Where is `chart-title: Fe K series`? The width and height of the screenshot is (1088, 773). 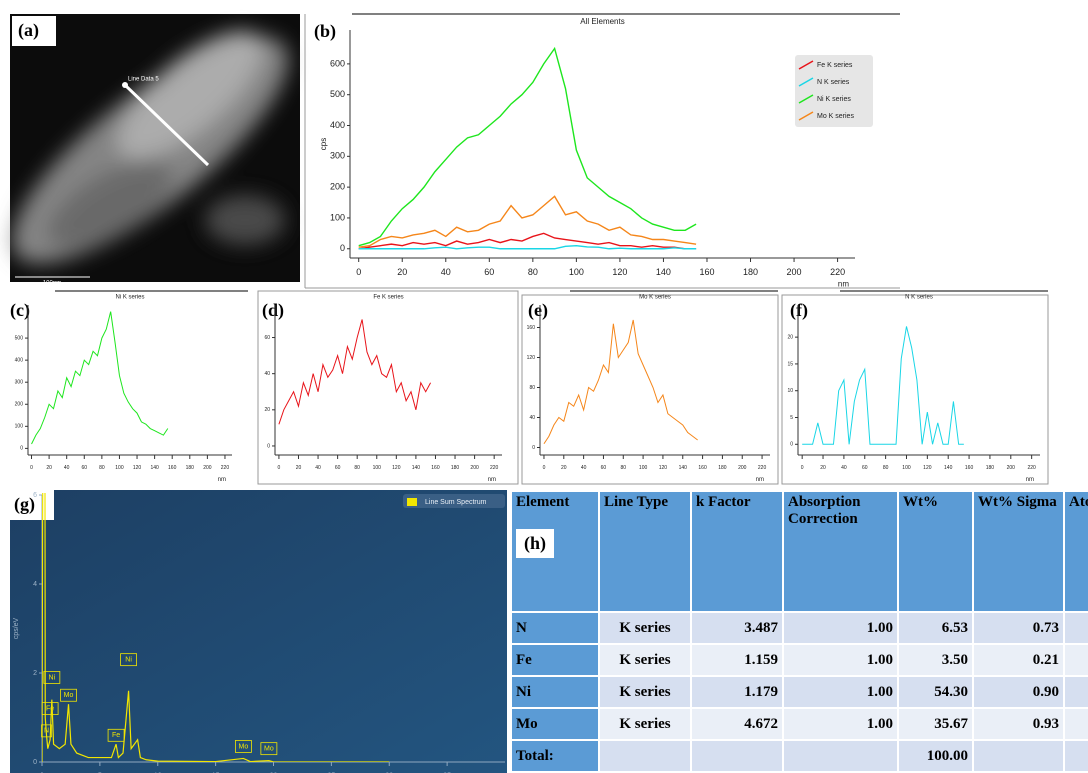
chart-title: Fe K series is located at coordinates (388, 298).